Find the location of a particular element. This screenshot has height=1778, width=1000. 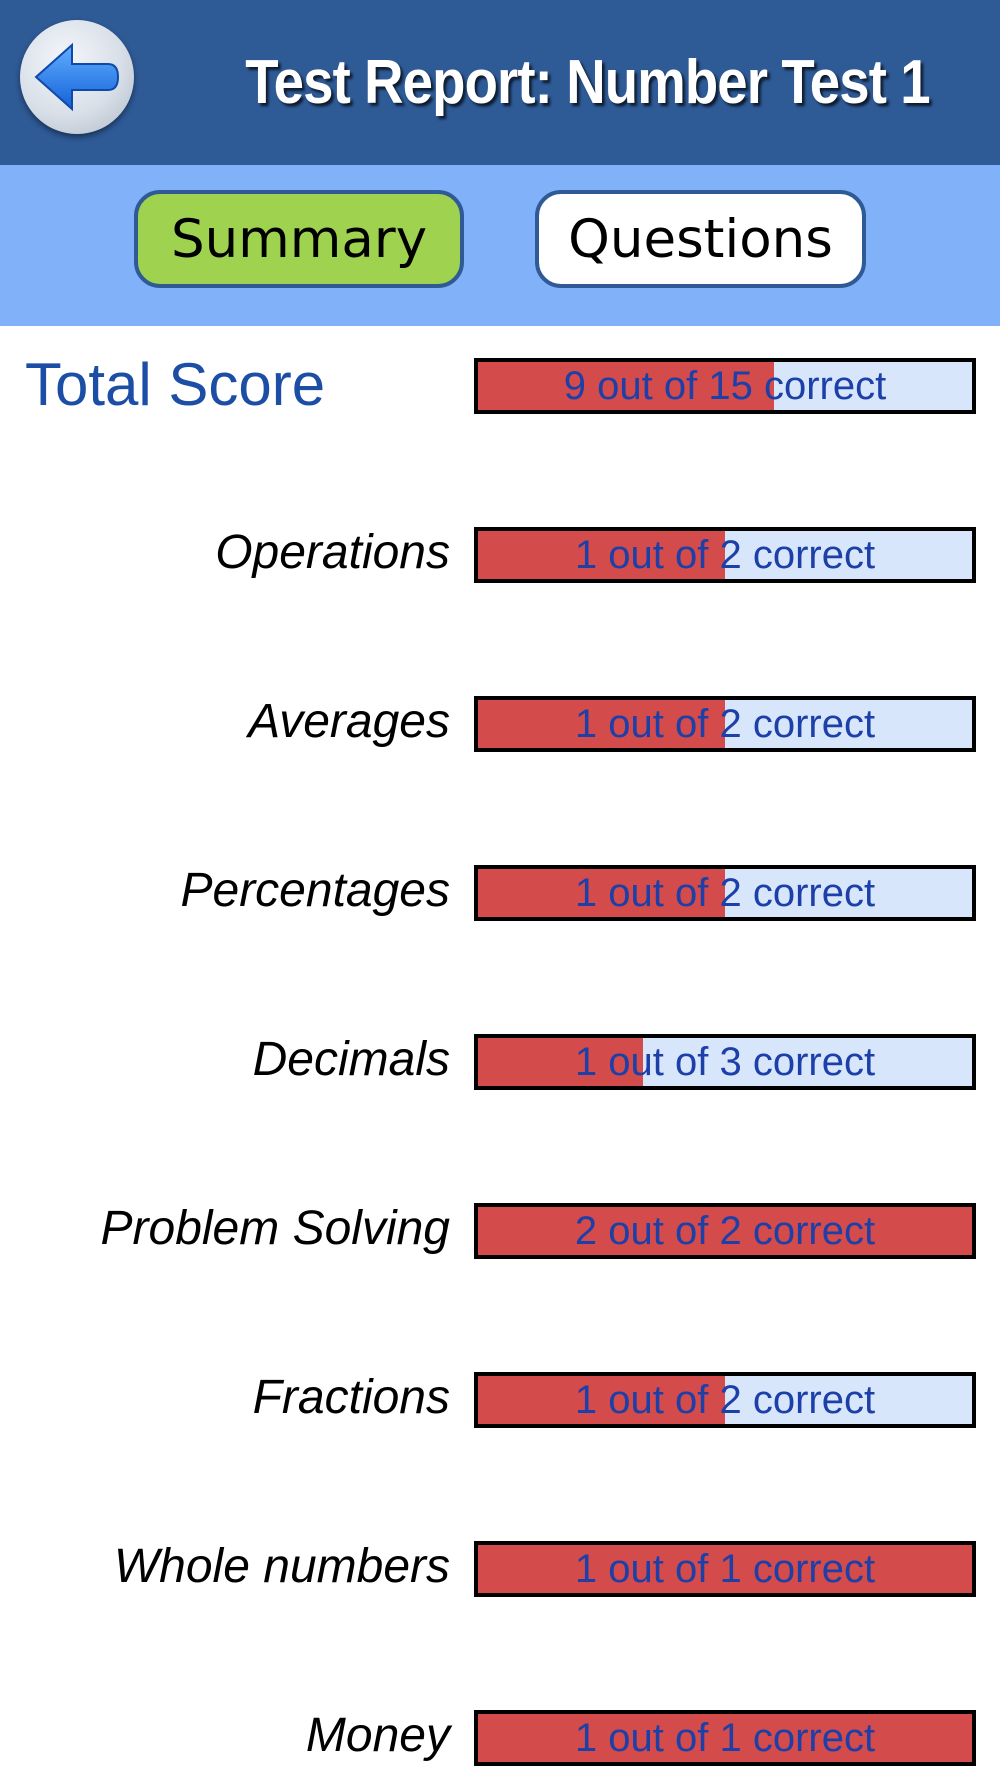

category-score-text-operations: 1 out of 2 correct is located at coordinates (725, 554).